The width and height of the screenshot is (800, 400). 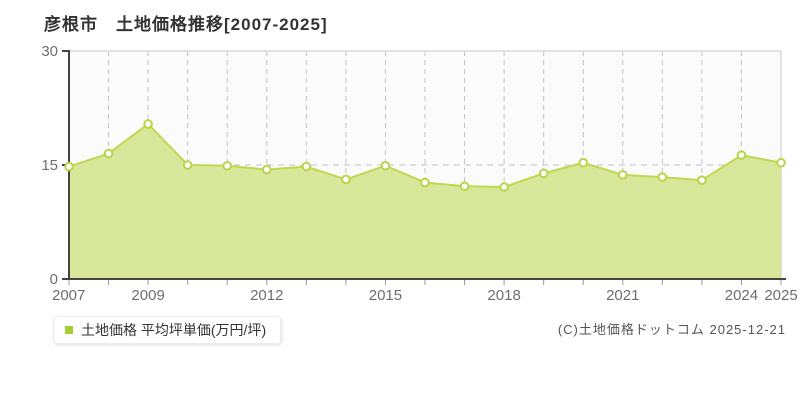 What do you see at coordinates (385, 295) in the screenshot?
I see `svg-text: 2015` at bounding box center [385, 295].